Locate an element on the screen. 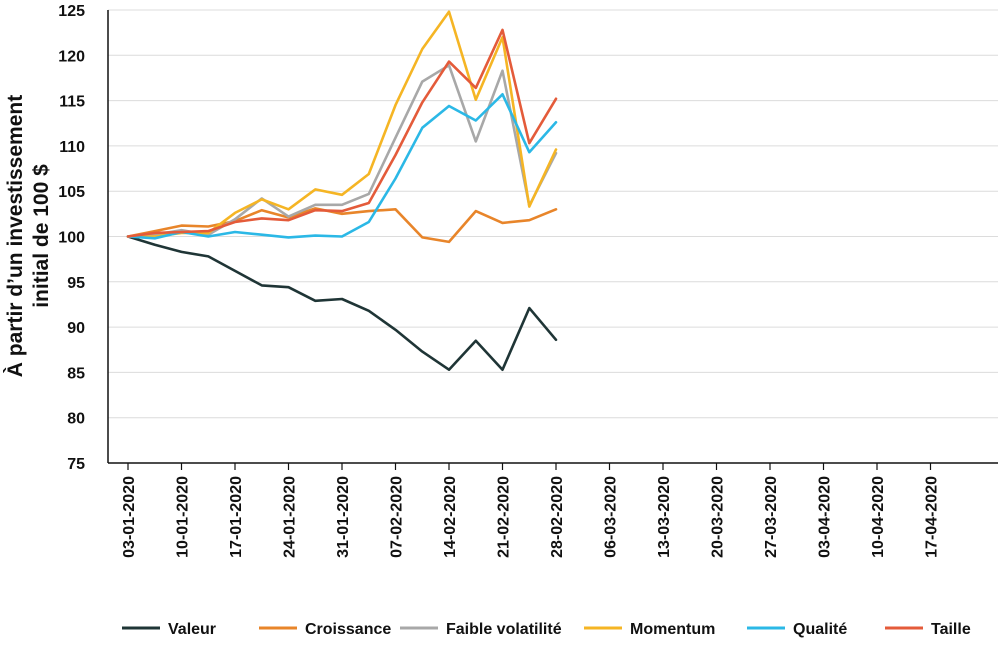  x-tick-label: 21-02-2020 is located at coordinates (504, 517).